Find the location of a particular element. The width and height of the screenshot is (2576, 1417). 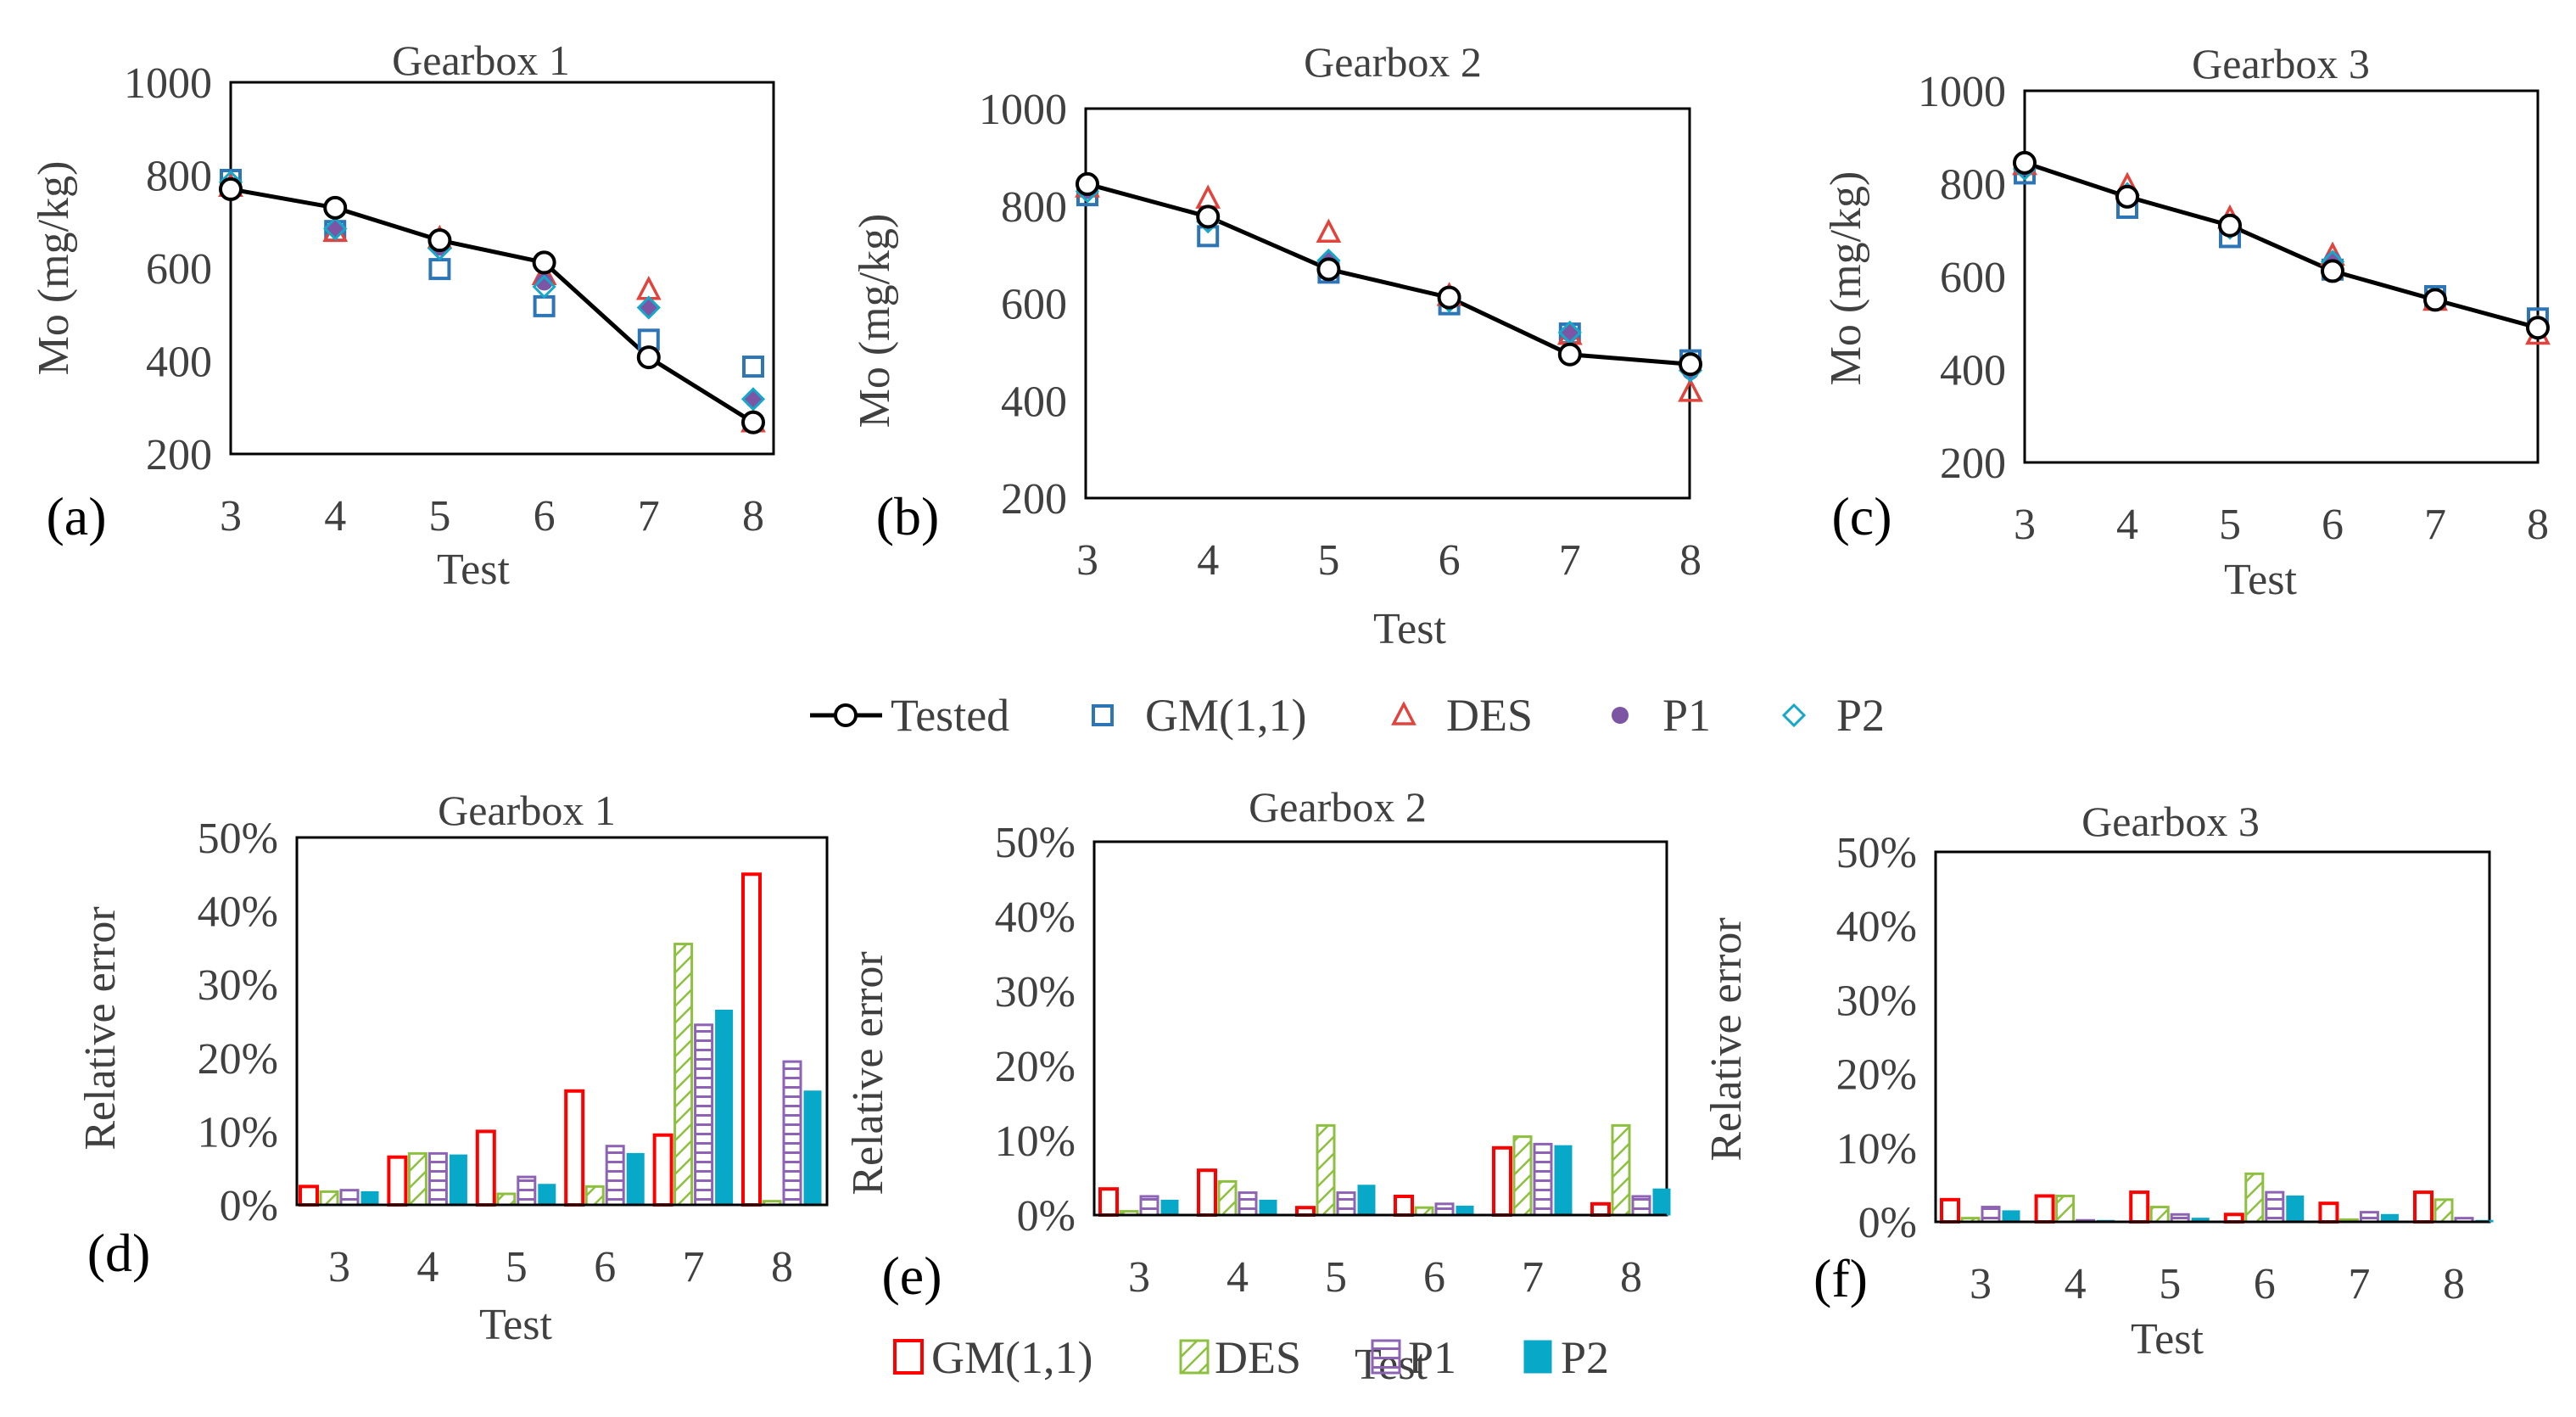

bar-legend: GM(1,1) DES P1 P2 is located at coordinates (1251, 1357).